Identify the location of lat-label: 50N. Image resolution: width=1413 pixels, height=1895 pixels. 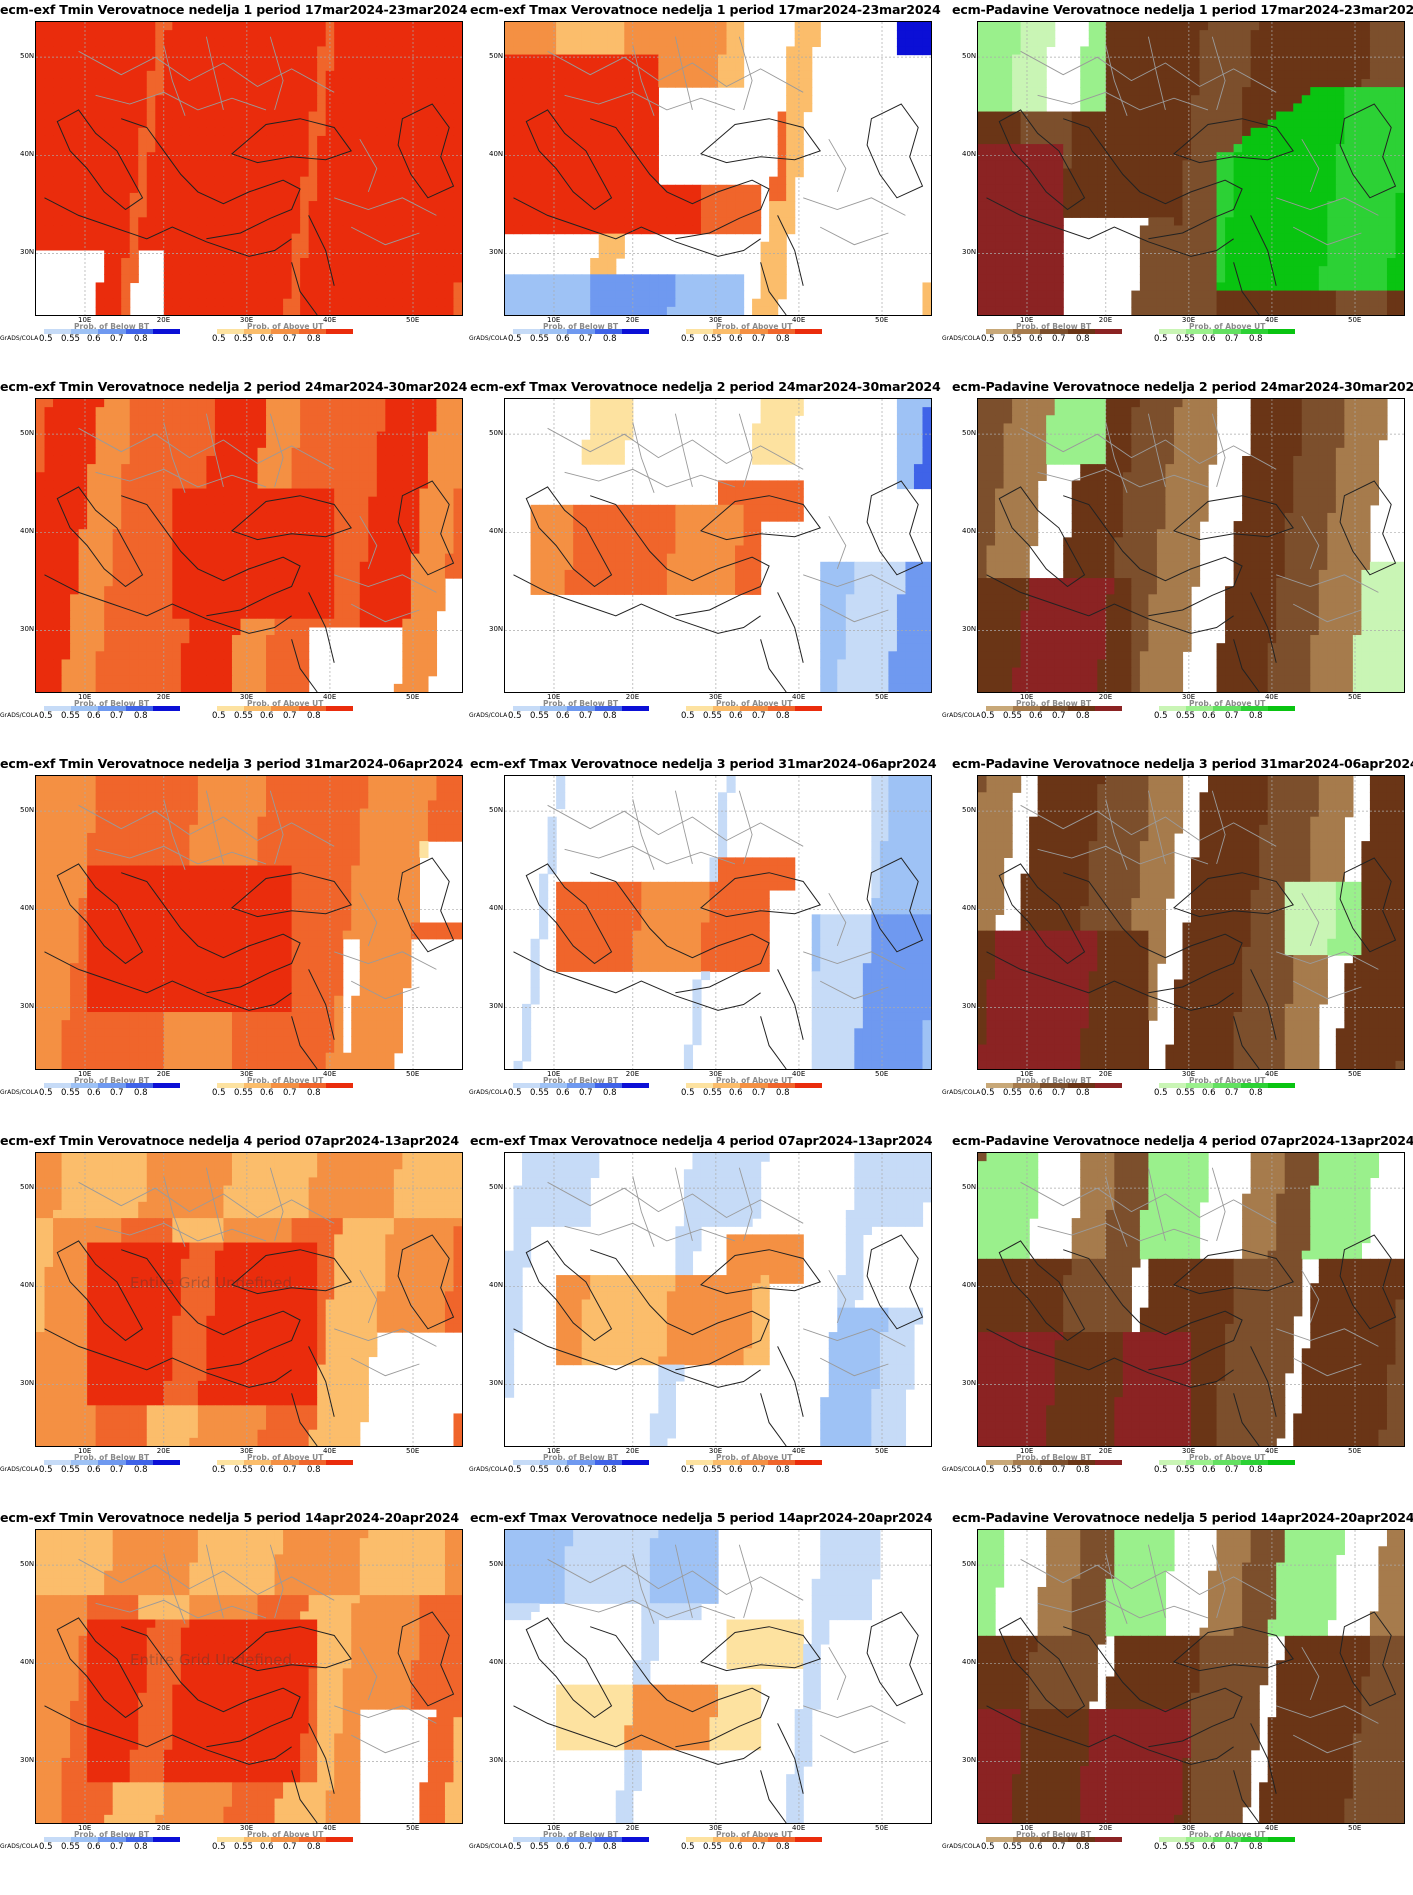
(27, 810).